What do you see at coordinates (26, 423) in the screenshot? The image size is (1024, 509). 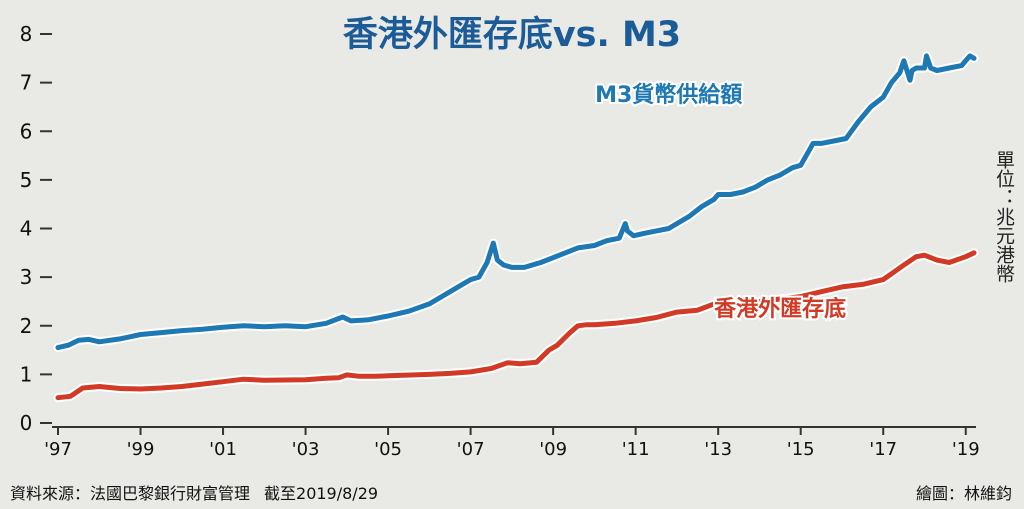 I see `y-tick-label: 0` at bounding box center [26, 423].